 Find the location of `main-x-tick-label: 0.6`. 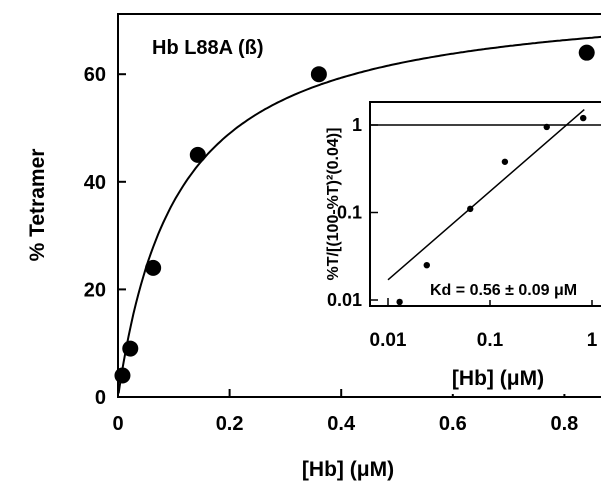

main-x-tick-label: 0.6 is located at coordinates (453, 424).